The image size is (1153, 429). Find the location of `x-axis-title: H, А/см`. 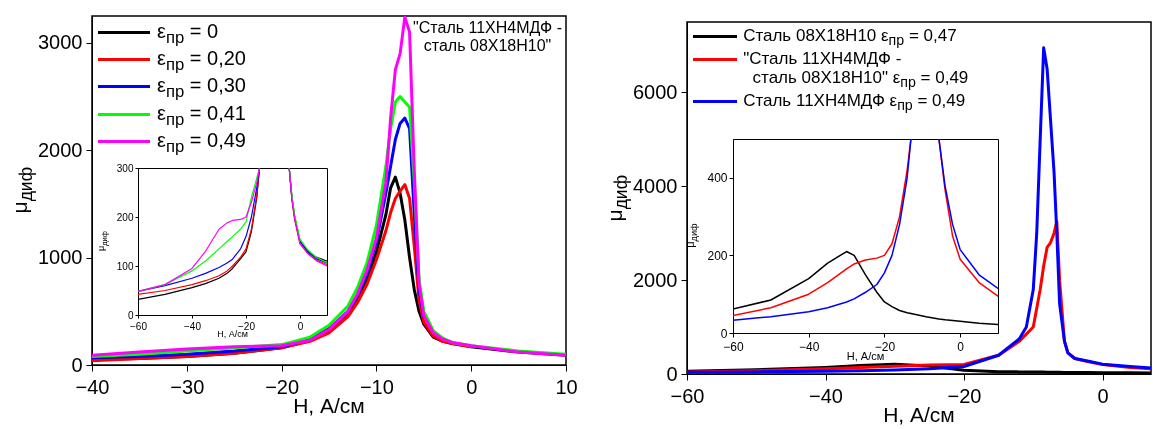

x-axis-title: H, А/см is located at coordinates (232, 334).